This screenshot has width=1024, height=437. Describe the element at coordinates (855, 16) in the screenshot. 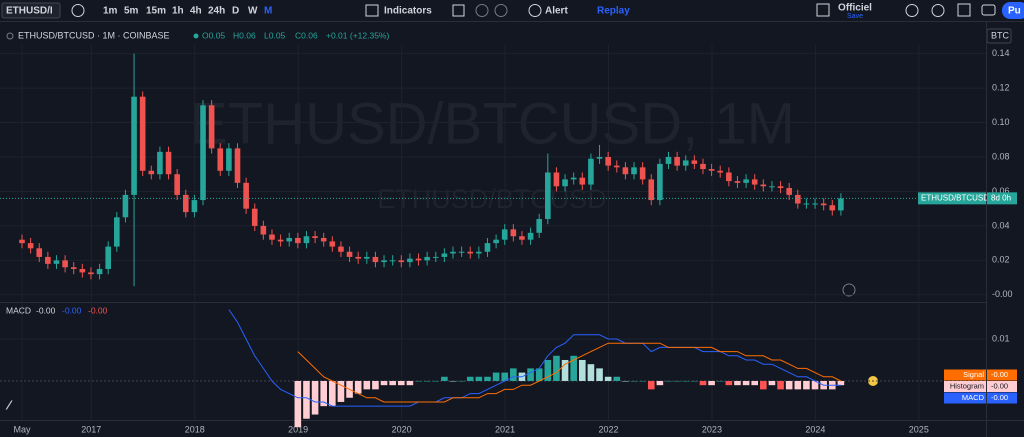

I see `save-label: Save` at that location.